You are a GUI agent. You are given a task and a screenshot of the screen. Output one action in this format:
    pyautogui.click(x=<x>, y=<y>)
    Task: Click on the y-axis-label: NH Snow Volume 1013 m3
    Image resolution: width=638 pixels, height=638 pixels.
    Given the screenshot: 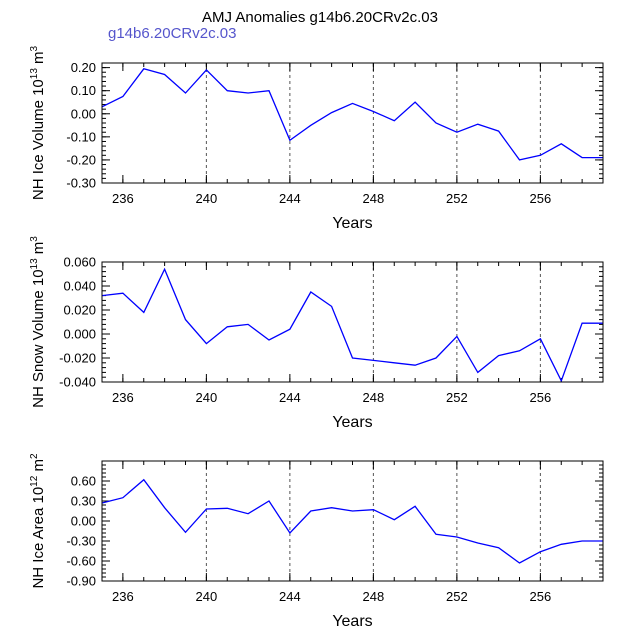 What is the action you would take?
    pyautogui.click(x=38, y=322)
    